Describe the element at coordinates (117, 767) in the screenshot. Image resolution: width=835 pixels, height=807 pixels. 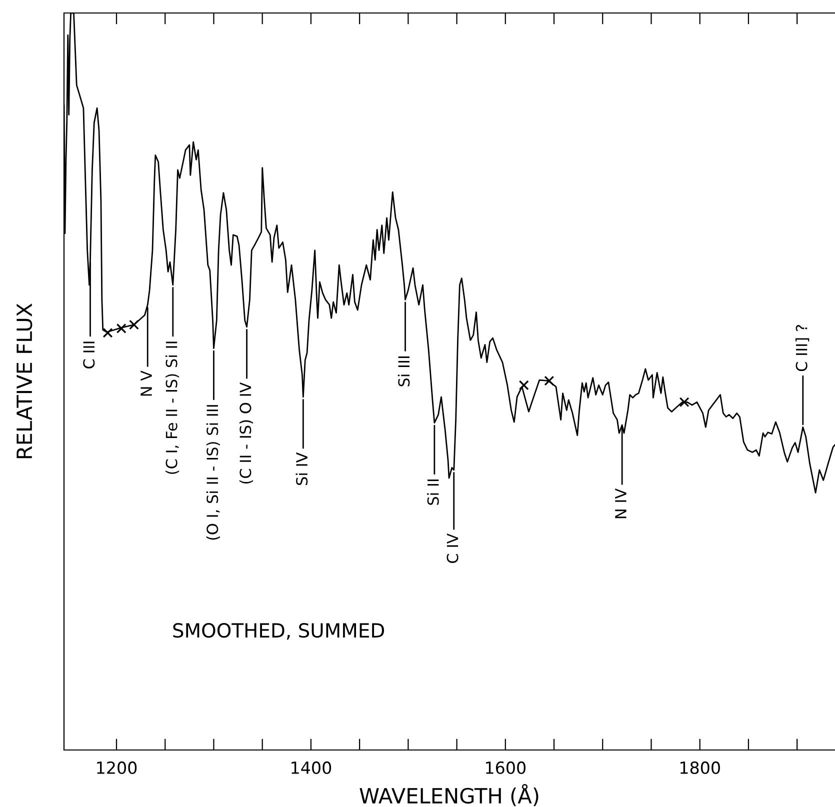
I see `x-tick-label: 1200` at that location.